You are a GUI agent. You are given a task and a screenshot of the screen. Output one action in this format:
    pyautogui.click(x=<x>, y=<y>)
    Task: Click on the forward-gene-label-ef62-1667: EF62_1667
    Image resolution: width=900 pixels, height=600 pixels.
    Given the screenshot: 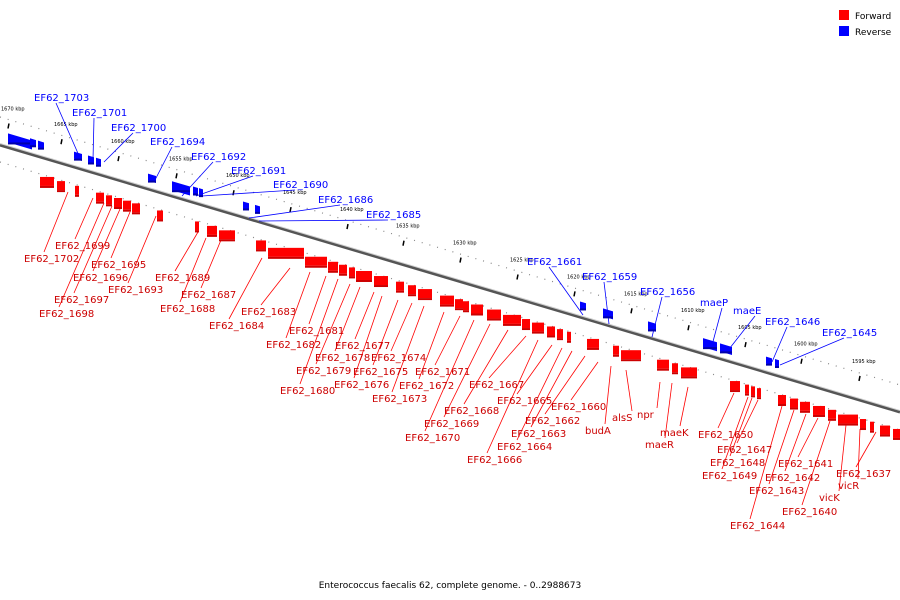 What is the action you would take?
    pyautogui.click(x=496, y=385)
    